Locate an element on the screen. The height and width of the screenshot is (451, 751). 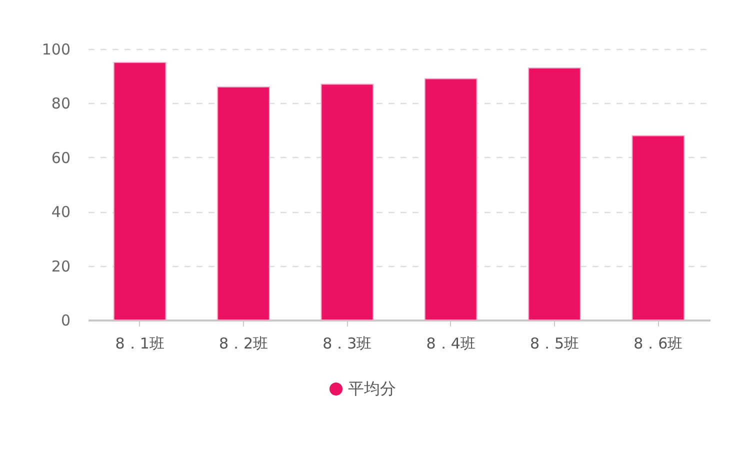
y-tick-label: 20 is located at coordinates (60, 266).